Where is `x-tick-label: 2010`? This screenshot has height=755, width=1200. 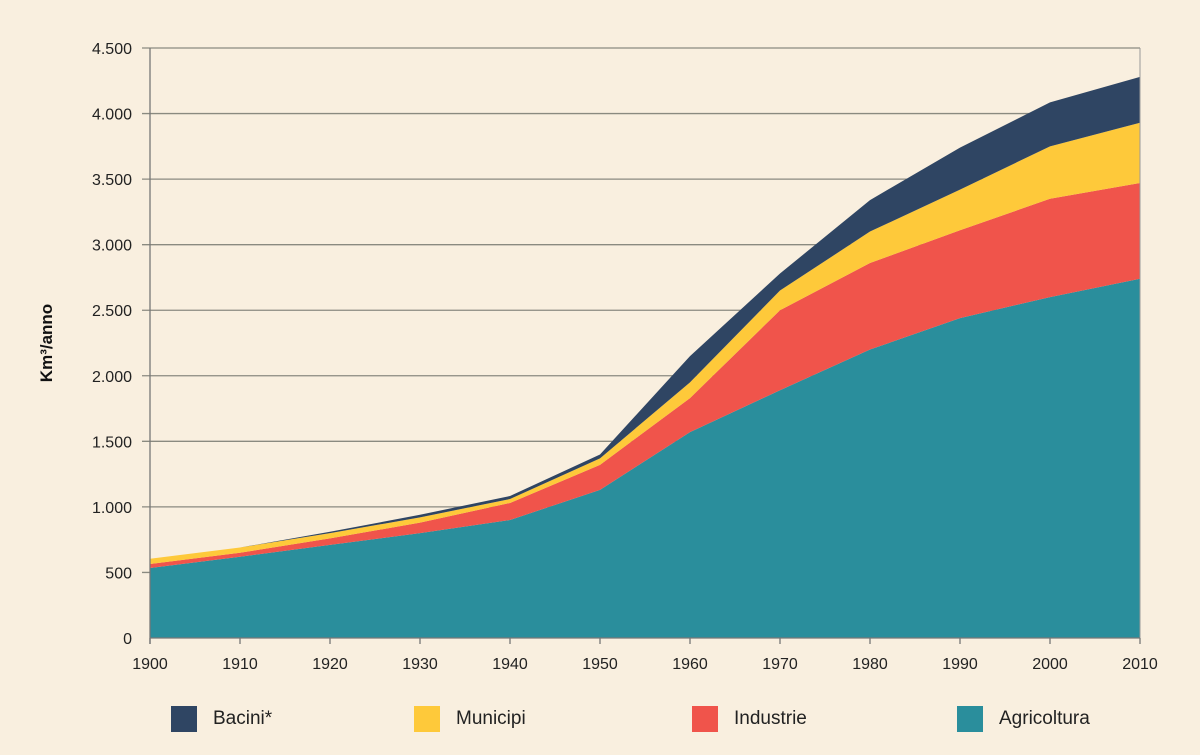 x-tick-label: 2010 is located at coordinates (1140, 664).